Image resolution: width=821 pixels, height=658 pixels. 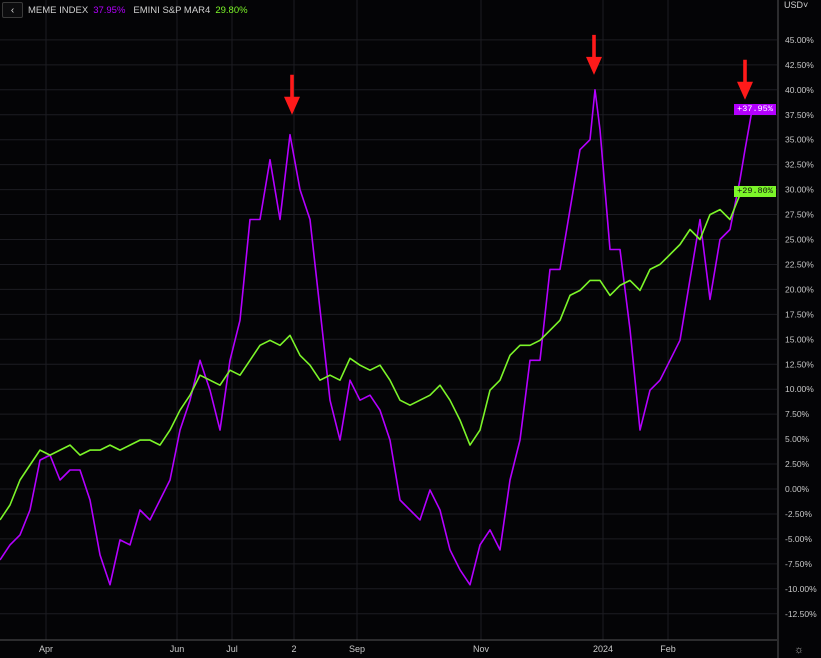 What do you see at coordinates (799, 215) in the screenshot?
I see `y-tick-label: 27.50%` at bounding box center [799, 215].